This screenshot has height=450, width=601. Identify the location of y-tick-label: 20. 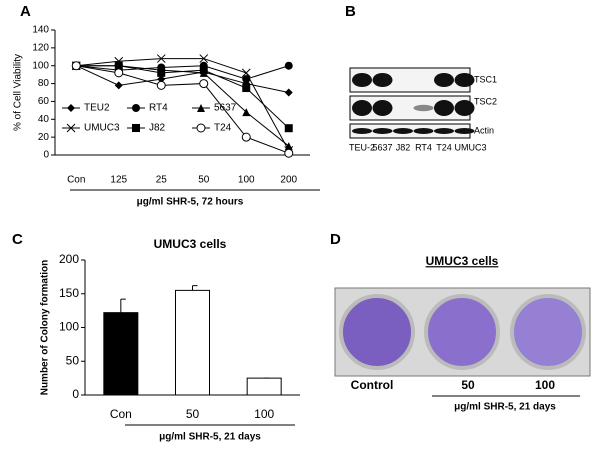
(44, 137).